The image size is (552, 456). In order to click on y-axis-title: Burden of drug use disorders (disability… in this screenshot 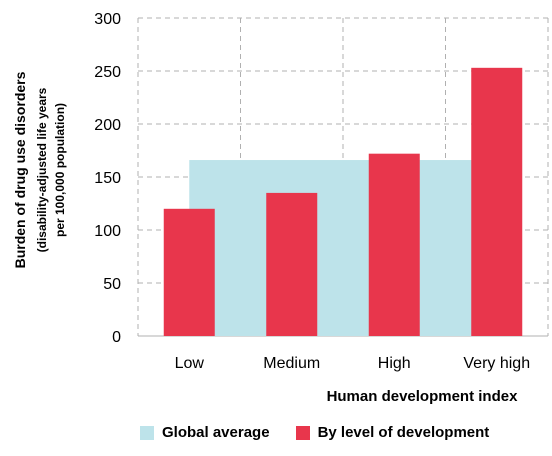, I will do `click(39, 169)`.